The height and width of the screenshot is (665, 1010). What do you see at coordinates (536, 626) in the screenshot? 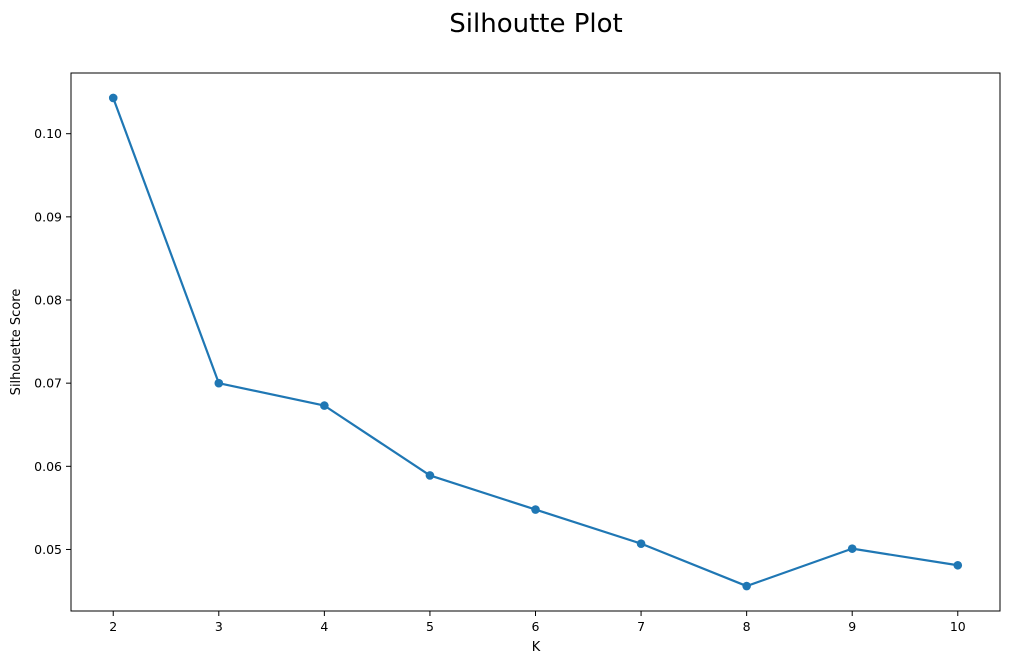
I see `x-tick-label: 6` at bounding box center [536, 626].